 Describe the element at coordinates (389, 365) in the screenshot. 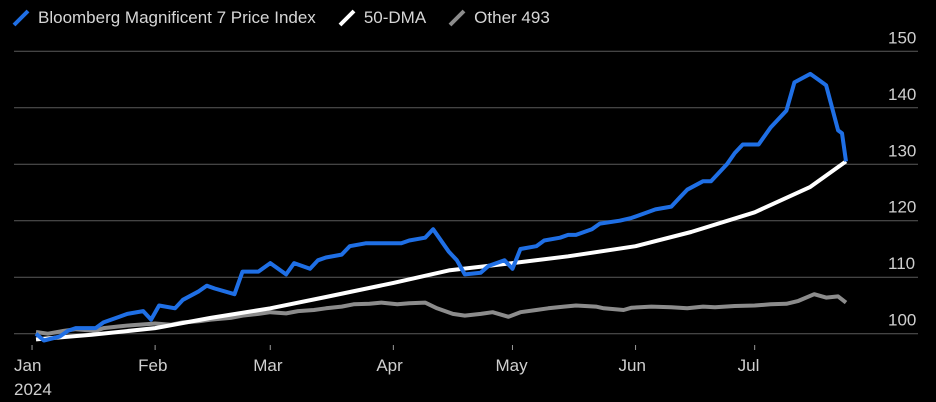

I see `x-tick-label: Apr` at that location.